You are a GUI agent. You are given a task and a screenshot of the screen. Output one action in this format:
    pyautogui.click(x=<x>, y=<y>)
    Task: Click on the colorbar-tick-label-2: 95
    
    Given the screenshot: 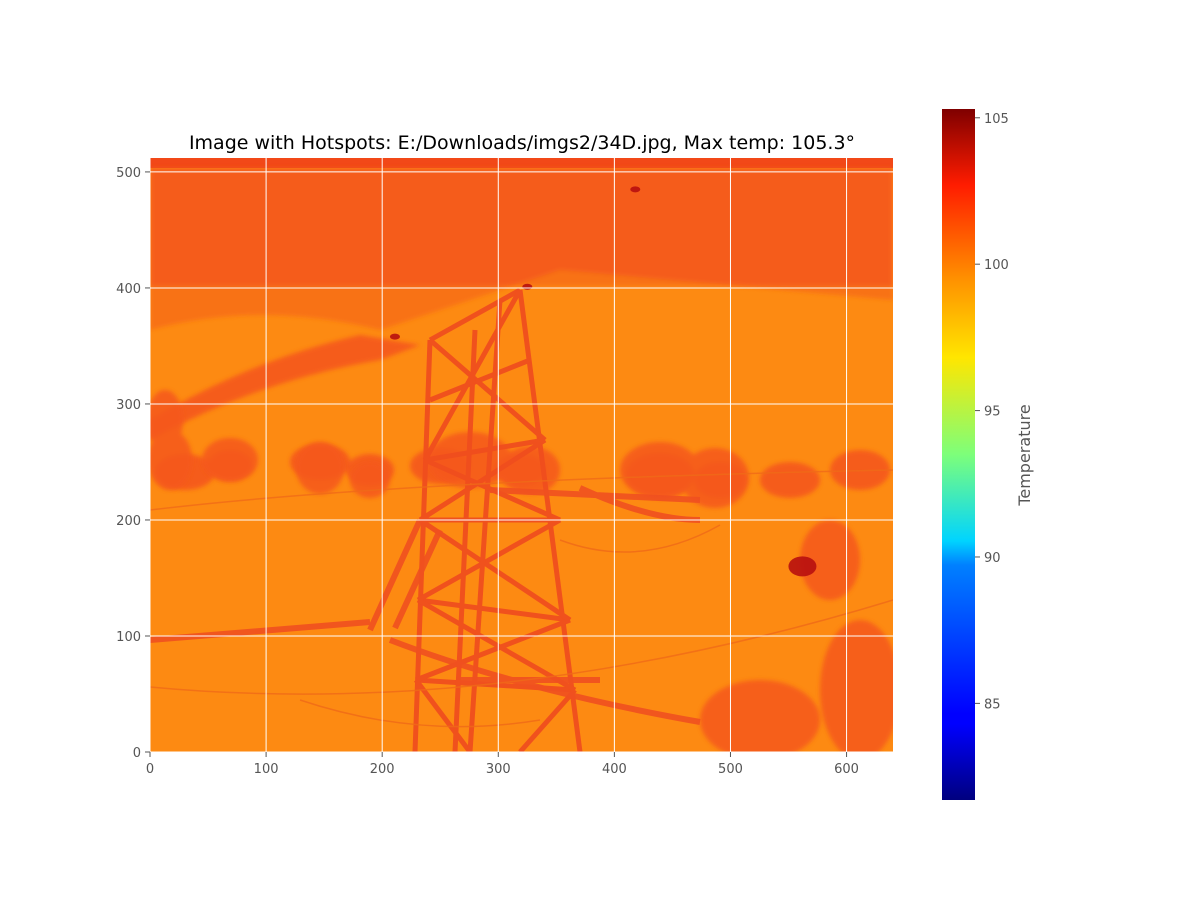 What is the action you would take?
    pyautogui.click(x=992, y=412)
    